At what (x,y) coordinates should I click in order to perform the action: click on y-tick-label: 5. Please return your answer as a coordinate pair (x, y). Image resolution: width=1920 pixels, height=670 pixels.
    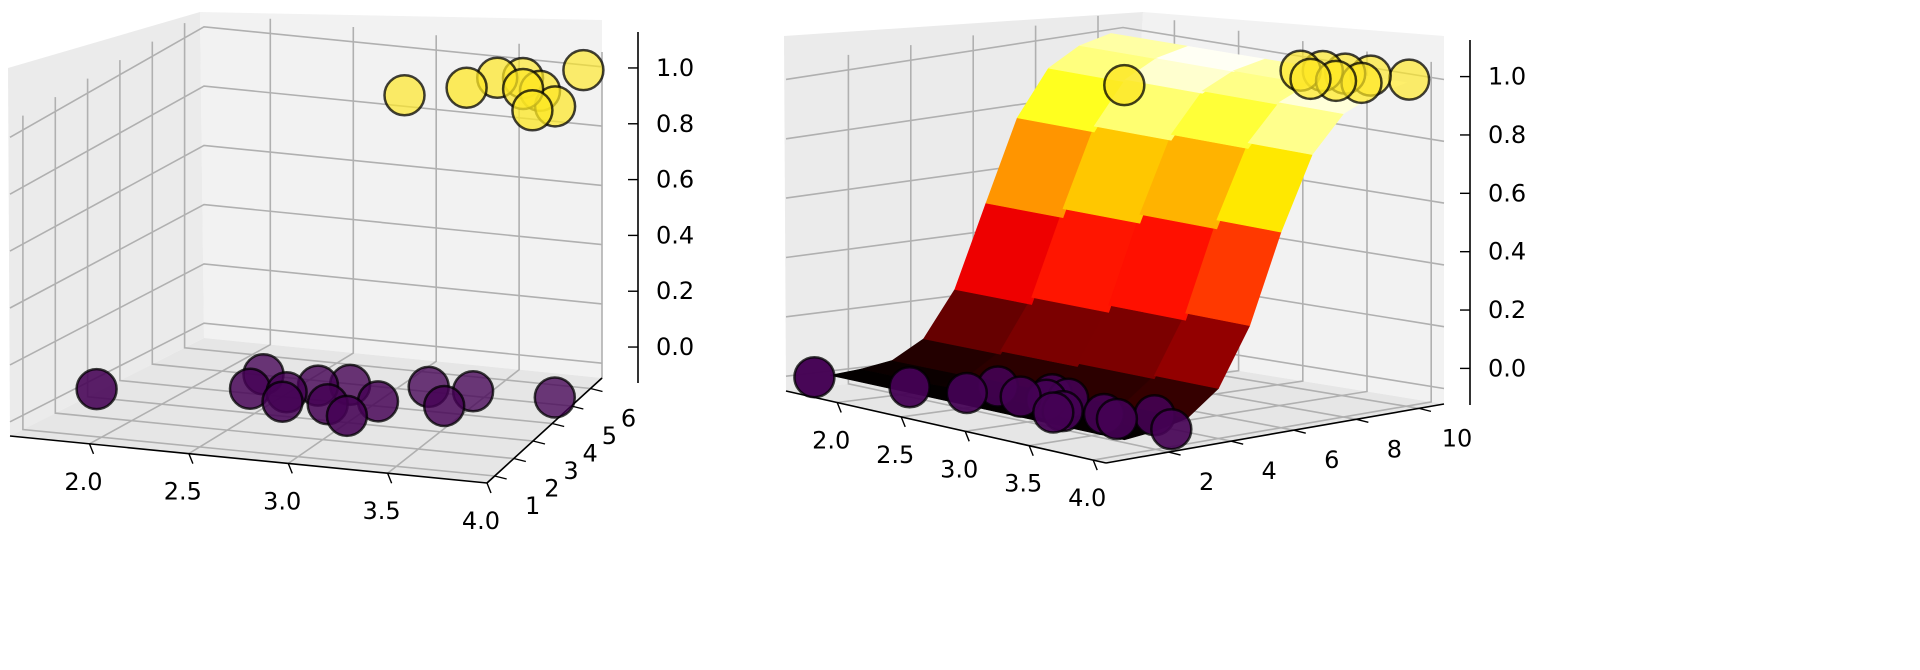
    Looking at the image, I should click on (609, 436).